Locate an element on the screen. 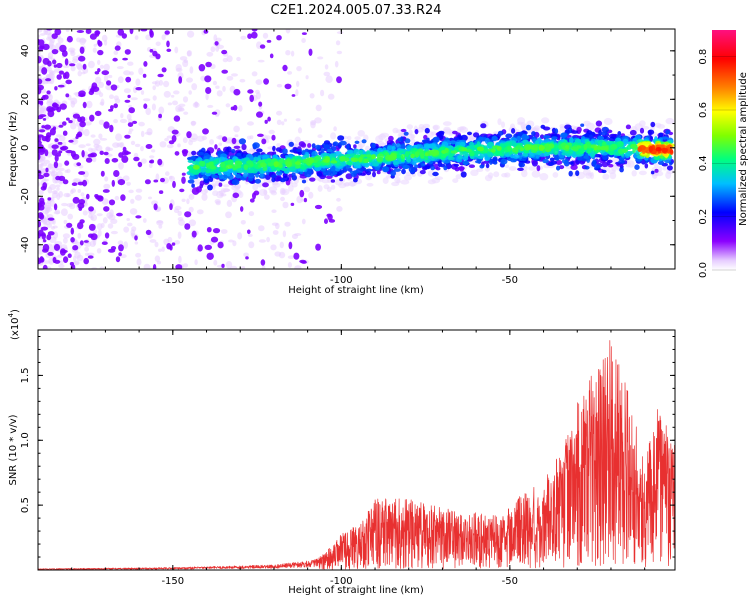 Image resolution: width=750 pixels, height=600 pixels. colorbar-tick-label: 0.0 is located at coordinates (703, 270).